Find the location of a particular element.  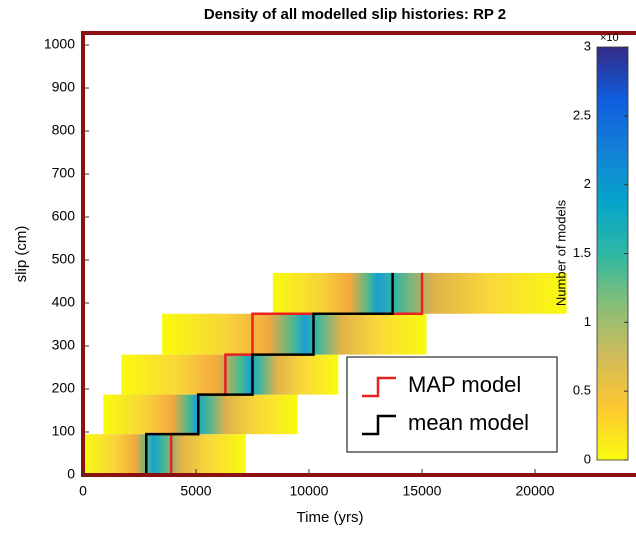

y-tick-label: 300 is located at coordinates (64, 345).